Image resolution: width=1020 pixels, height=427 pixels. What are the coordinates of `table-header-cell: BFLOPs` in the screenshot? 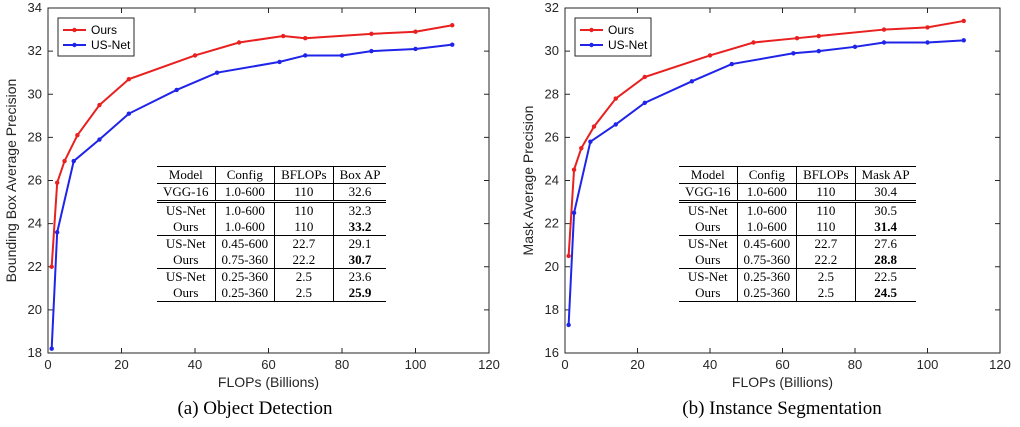 It's located at (304, 175).